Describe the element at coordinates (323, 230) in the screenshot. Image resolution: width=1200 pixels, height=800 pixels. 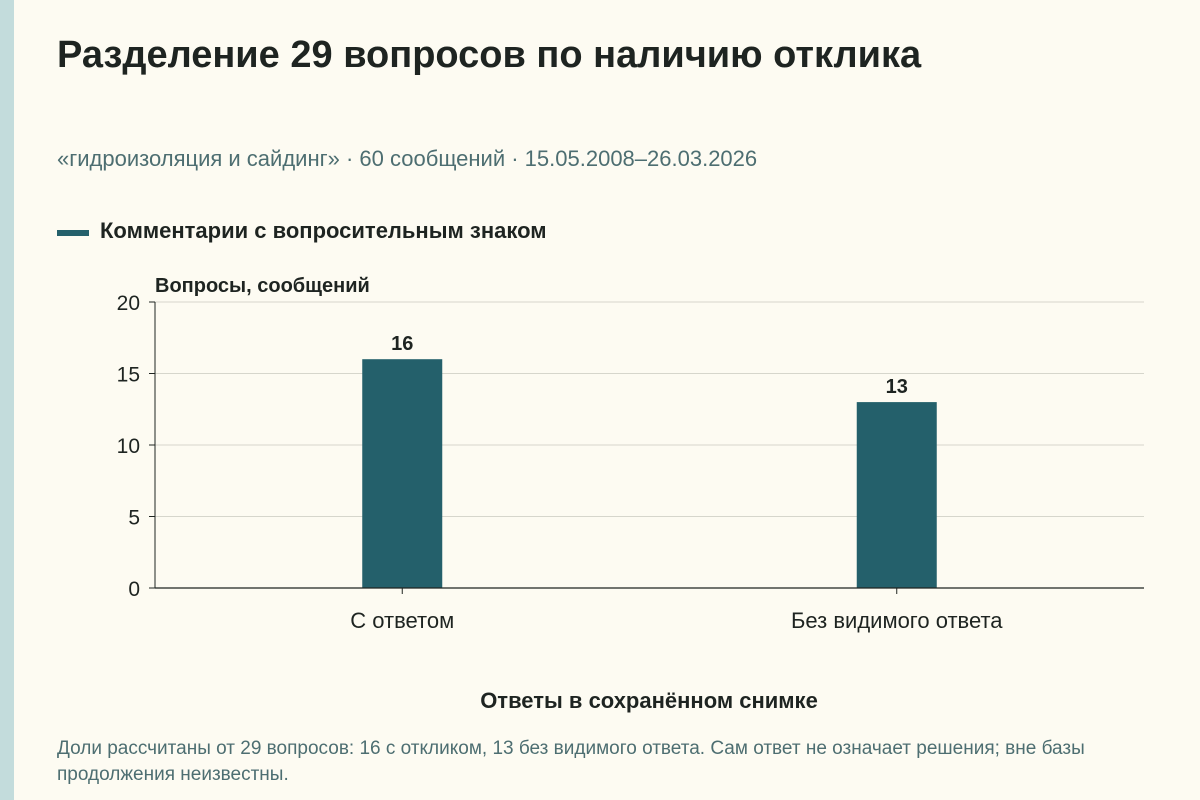
I see `legend-label: Комментарии с вопросительным знаком` at that location.